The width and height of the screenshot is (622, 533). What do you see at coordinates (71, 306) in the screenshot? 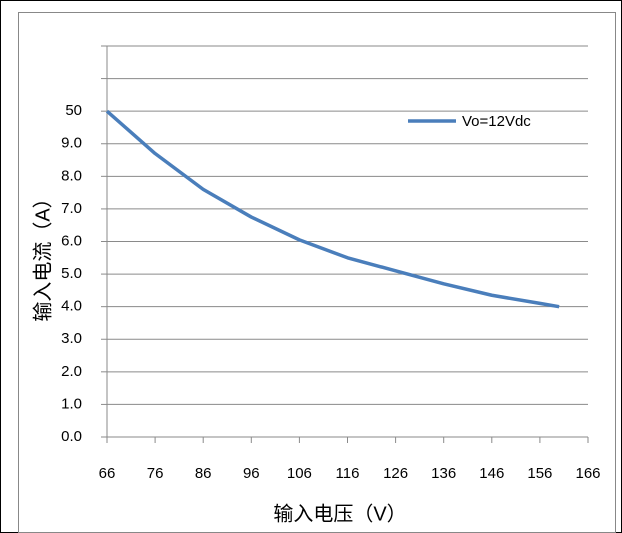
I see `y-tick-label: 4.0` at bounding box center [71, 306].